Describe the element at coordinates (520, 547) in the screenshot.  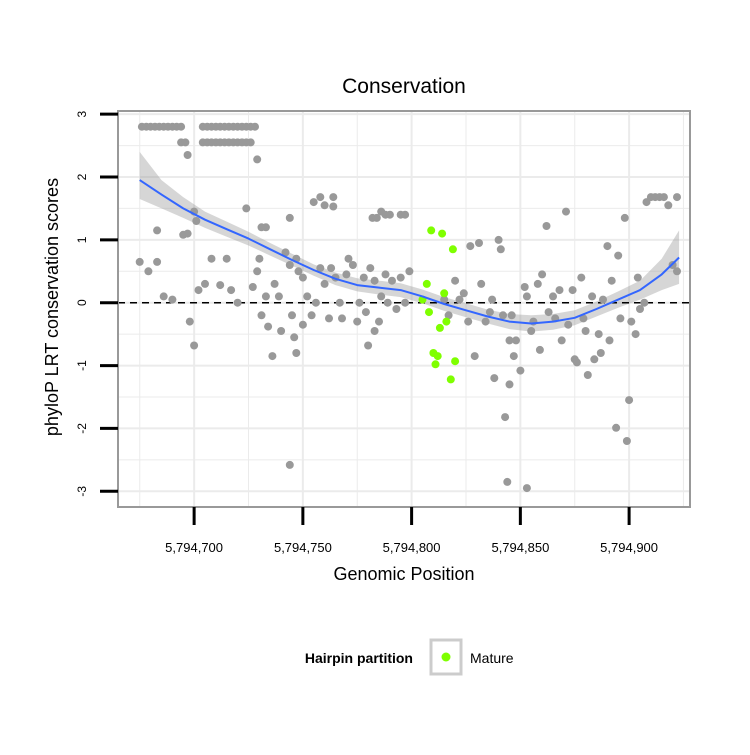
I see `x-tick-label: 5,794,850` at that location.